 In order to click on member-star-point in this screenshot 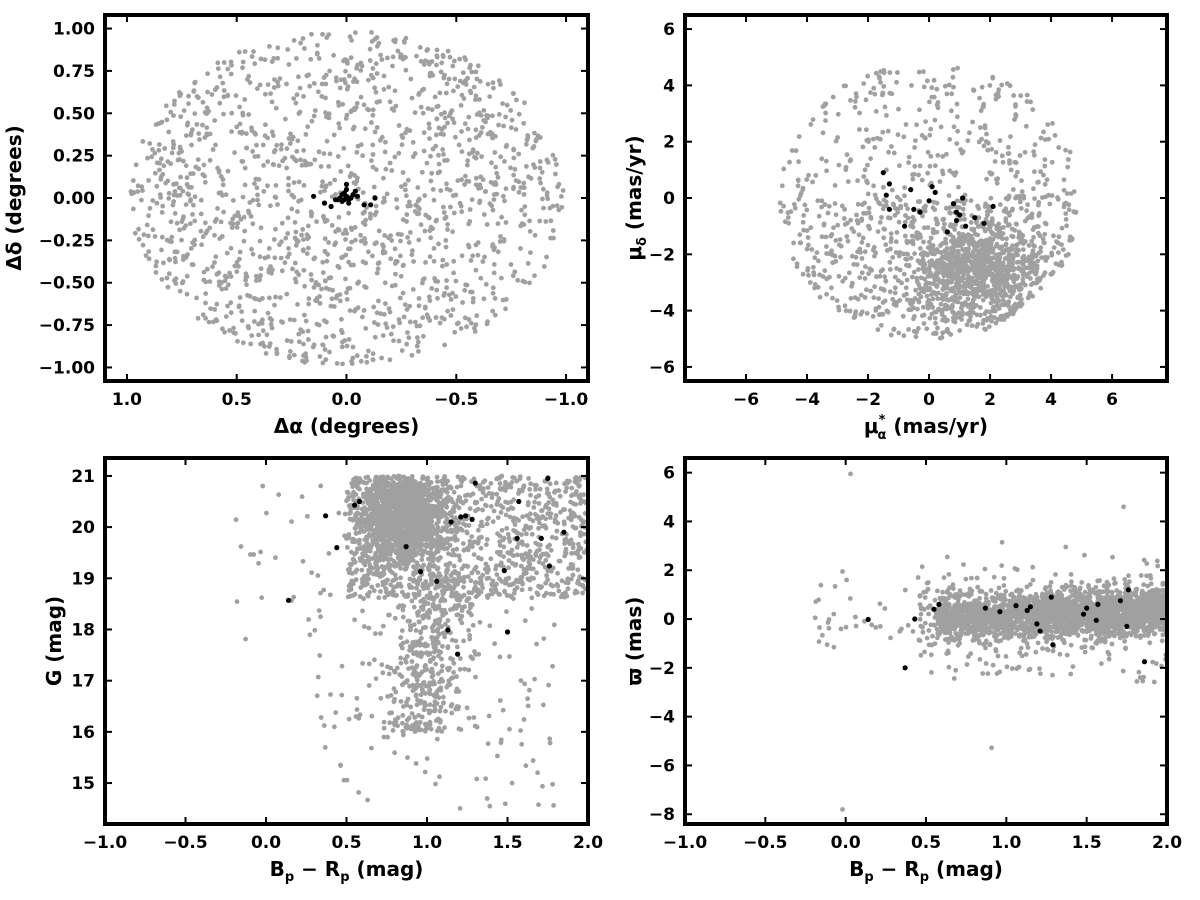, I will do `click(956, 212)`.